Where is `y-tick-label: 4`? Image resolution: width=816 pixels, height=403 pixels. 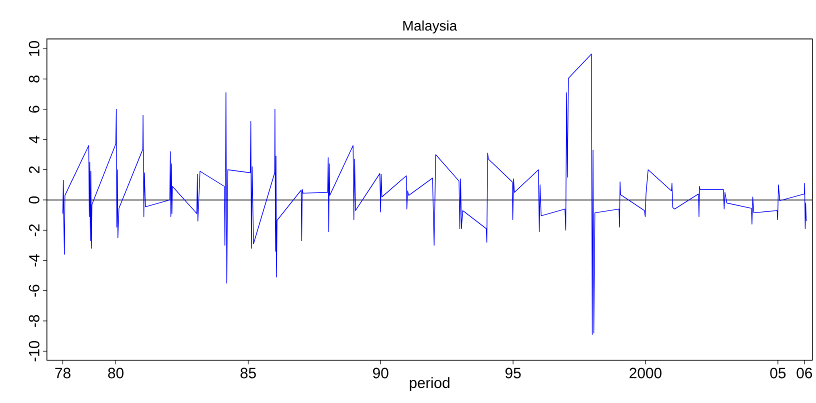 y-tick-label: 4 is located at coordinates (34, 140).